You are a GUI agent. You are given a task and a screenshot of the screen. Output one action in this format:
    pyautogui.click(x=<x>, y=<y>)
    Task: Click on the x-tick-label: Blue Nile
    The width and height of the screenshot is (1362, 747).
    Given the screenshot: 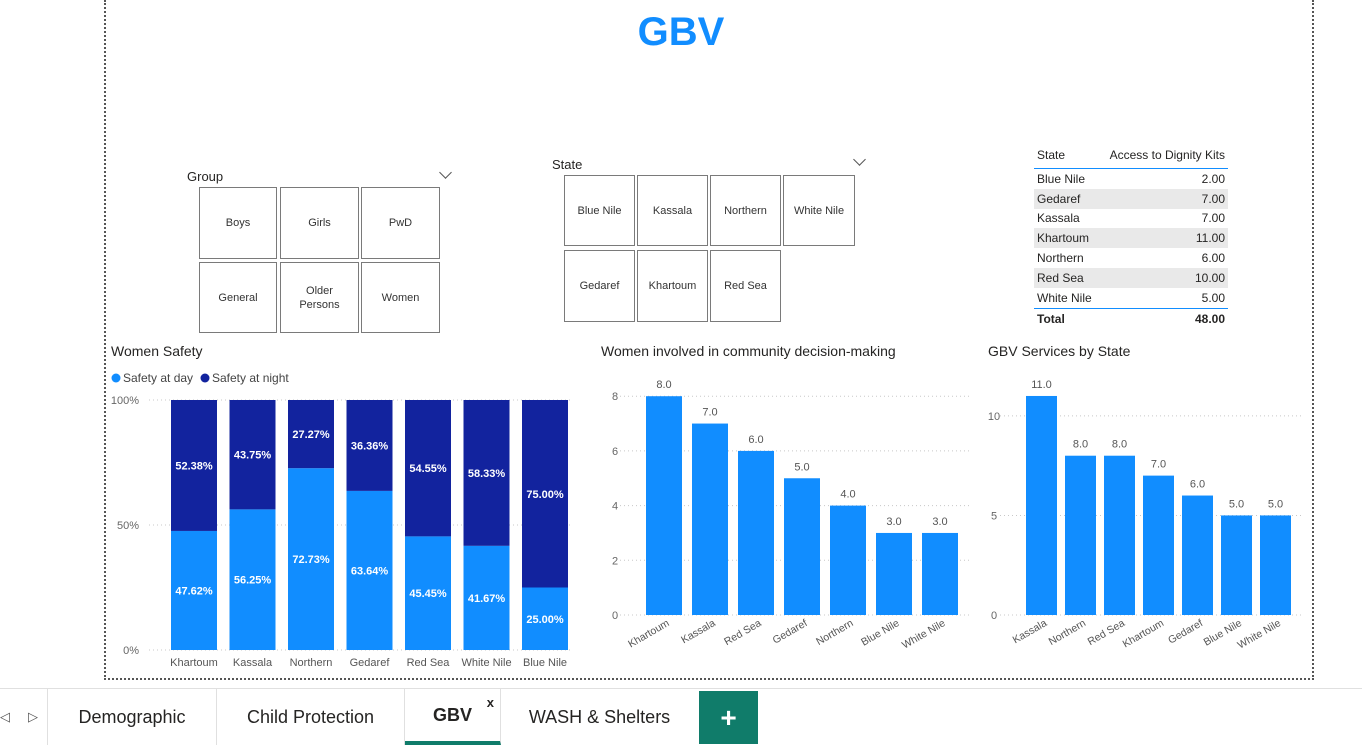 What is the action you would take?
    pyautogui.click(x=880, y=632)
    